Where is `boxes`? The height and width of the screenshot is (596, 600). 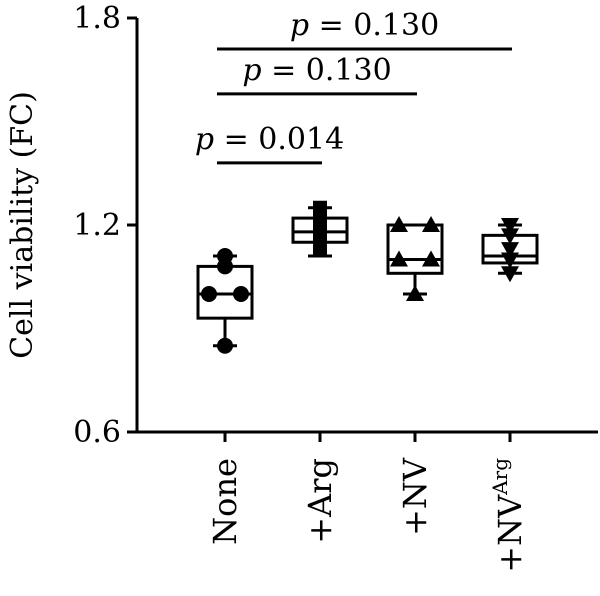 boxes is located at coordinates (367, 277).